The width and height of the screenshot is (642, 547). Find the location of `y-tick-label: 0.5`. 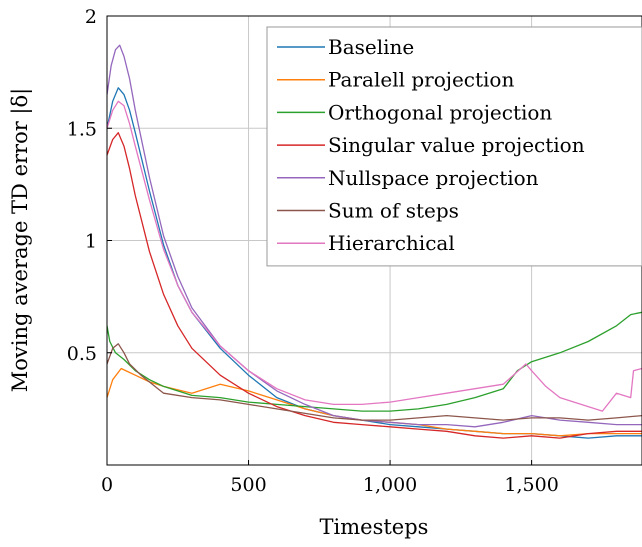

y-tick-label: 0.5 is located at coordinates (82, 354).